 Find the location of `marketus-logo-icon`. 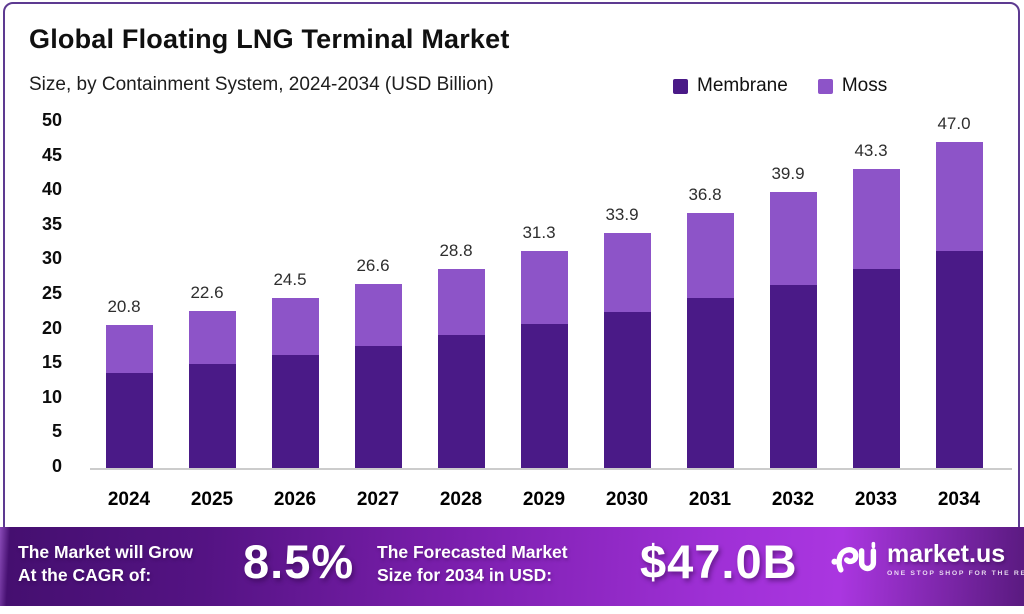

marketus-logo-icon is located at coordinates (854, 557).